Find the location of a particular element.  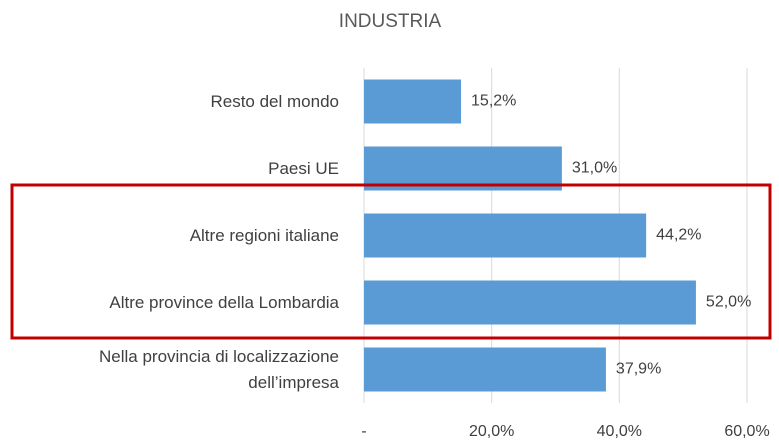

x-tick-label: 60,0% is located at coordinates (746, 431).